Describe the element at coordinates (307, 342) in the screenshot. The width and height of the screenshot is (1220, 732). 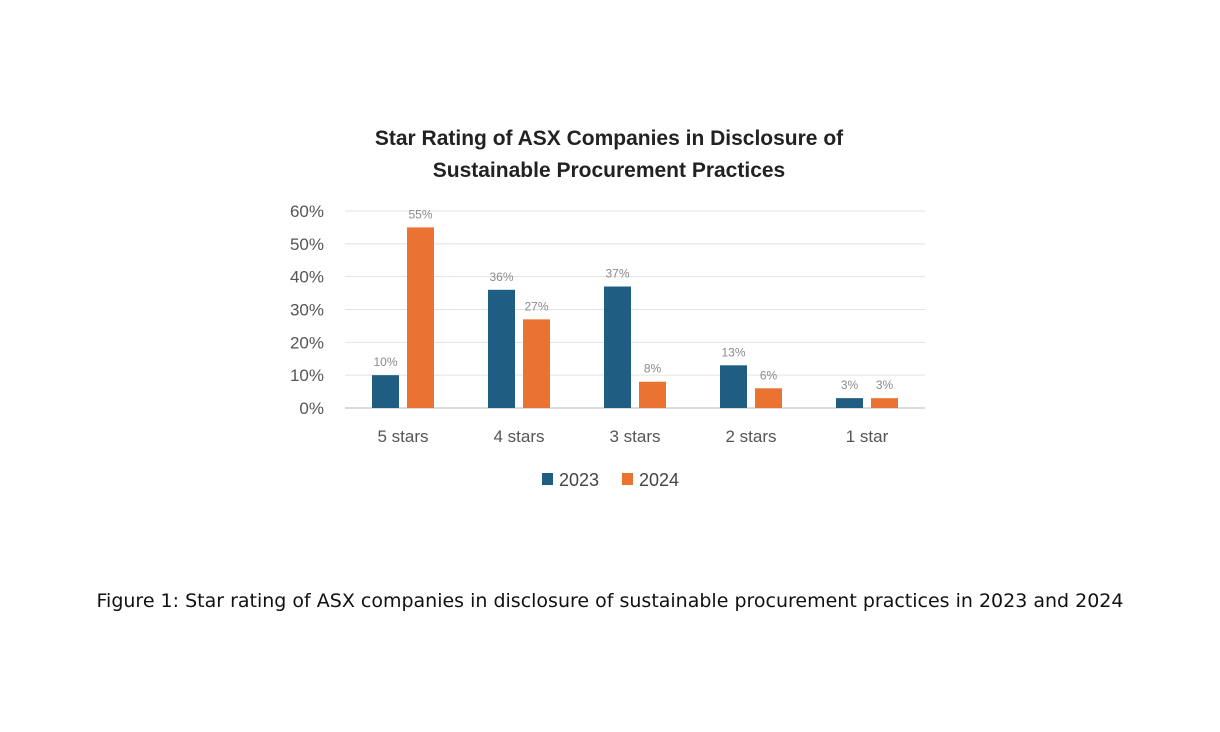
I see `y-tick-label: 20%` at that location.